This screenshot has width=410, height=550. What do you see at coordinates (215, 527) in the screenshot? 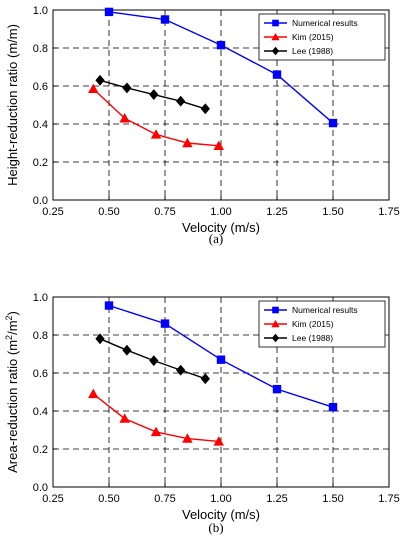
I see `panel-caption: (b)` at bounding box center [215, 527].